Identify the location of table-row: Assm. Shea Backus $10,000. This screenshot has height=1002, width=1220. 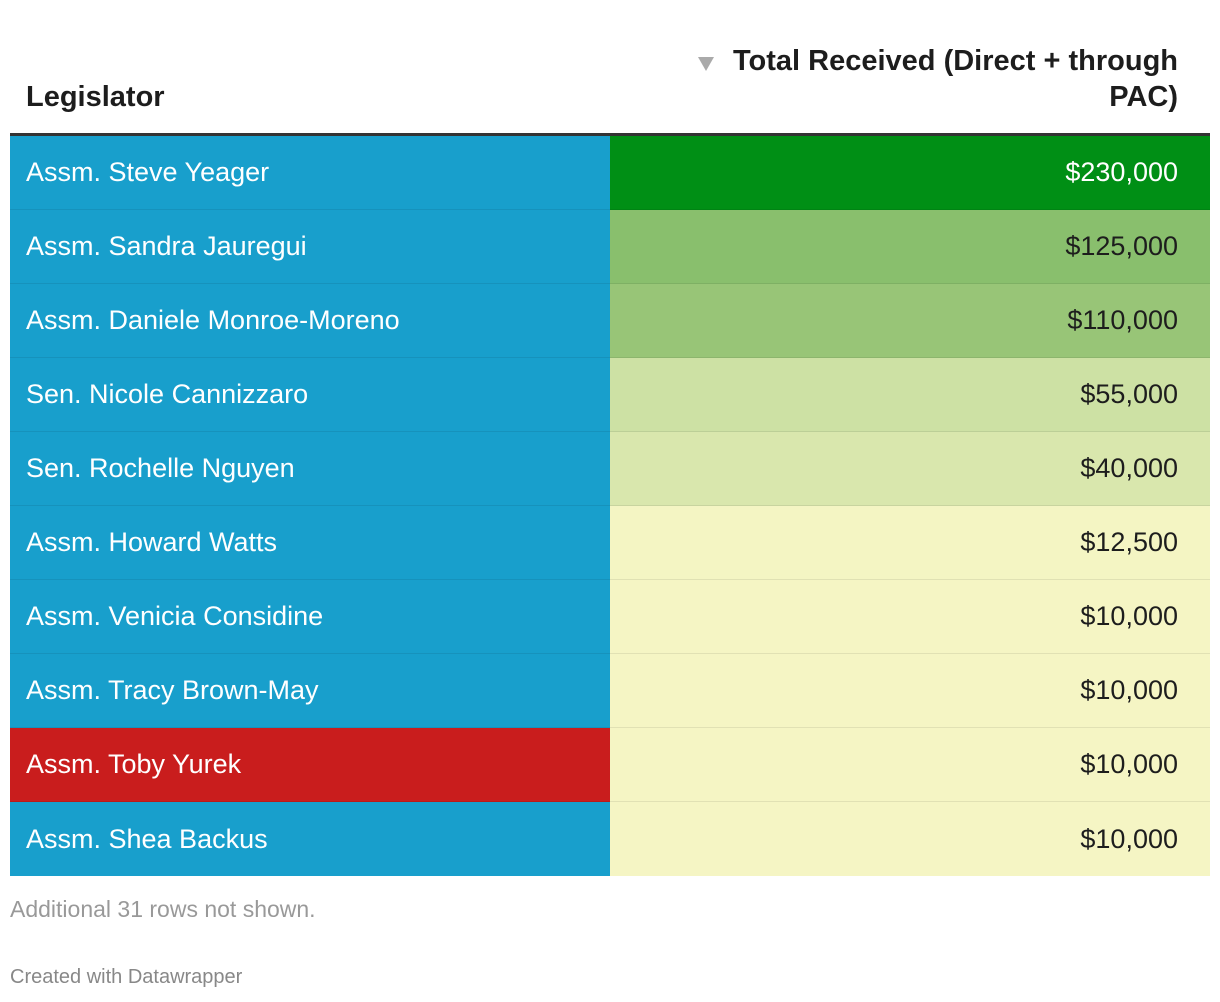
(610, 839).